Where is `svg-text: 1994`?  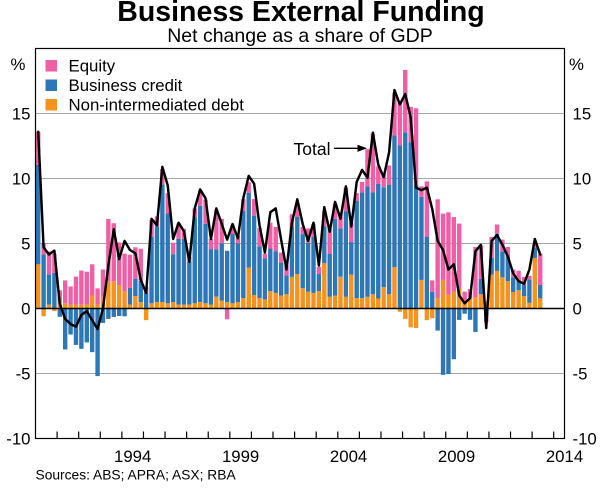
svg-text: 1994 is located at coordinates (132, 456).